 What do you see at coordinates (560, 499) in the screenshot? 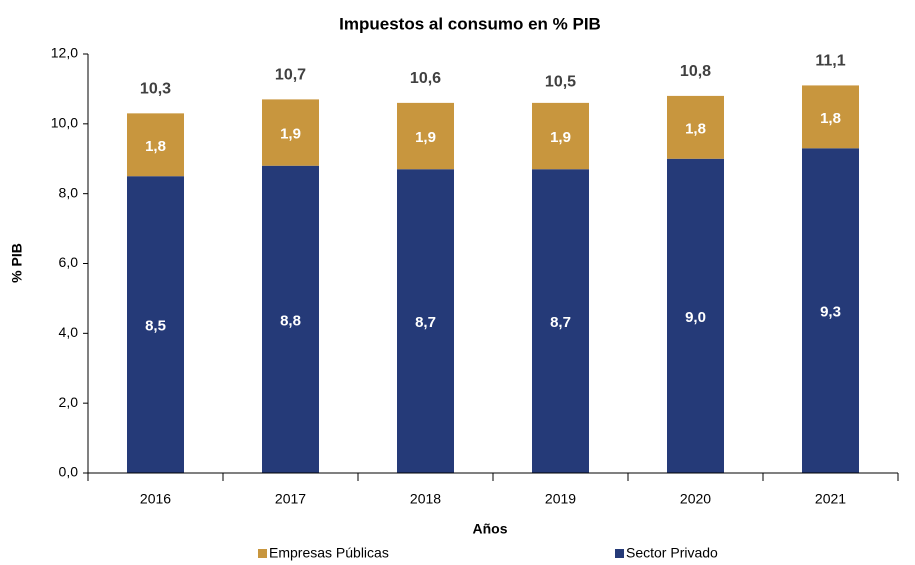
I see `x-tick-label: 2019` at bounding box center [560, 499].